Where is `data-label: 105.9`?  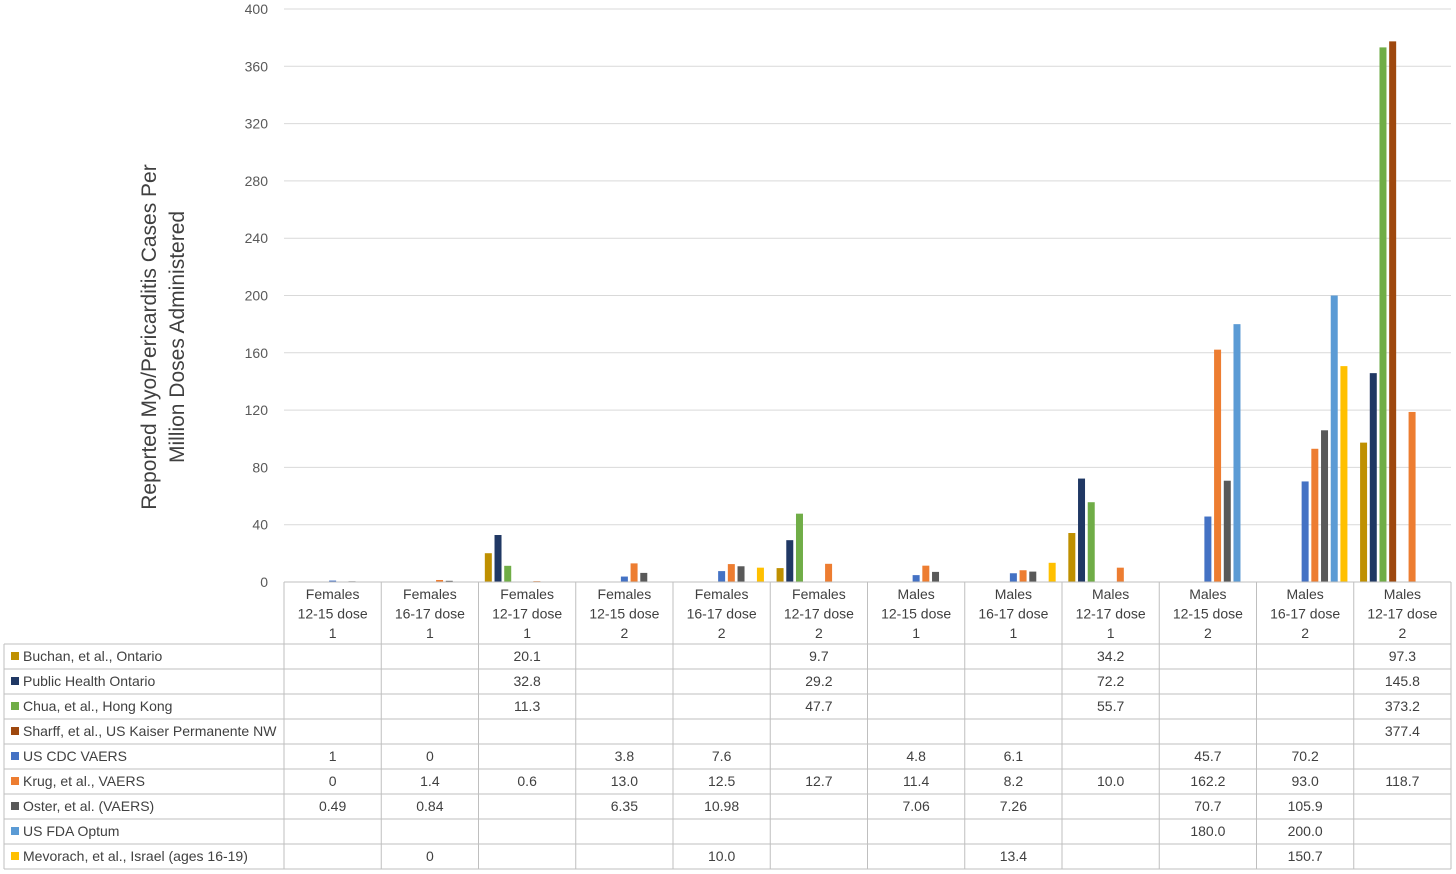 data-label: 105.9 is located at coordinates (1305, 806).